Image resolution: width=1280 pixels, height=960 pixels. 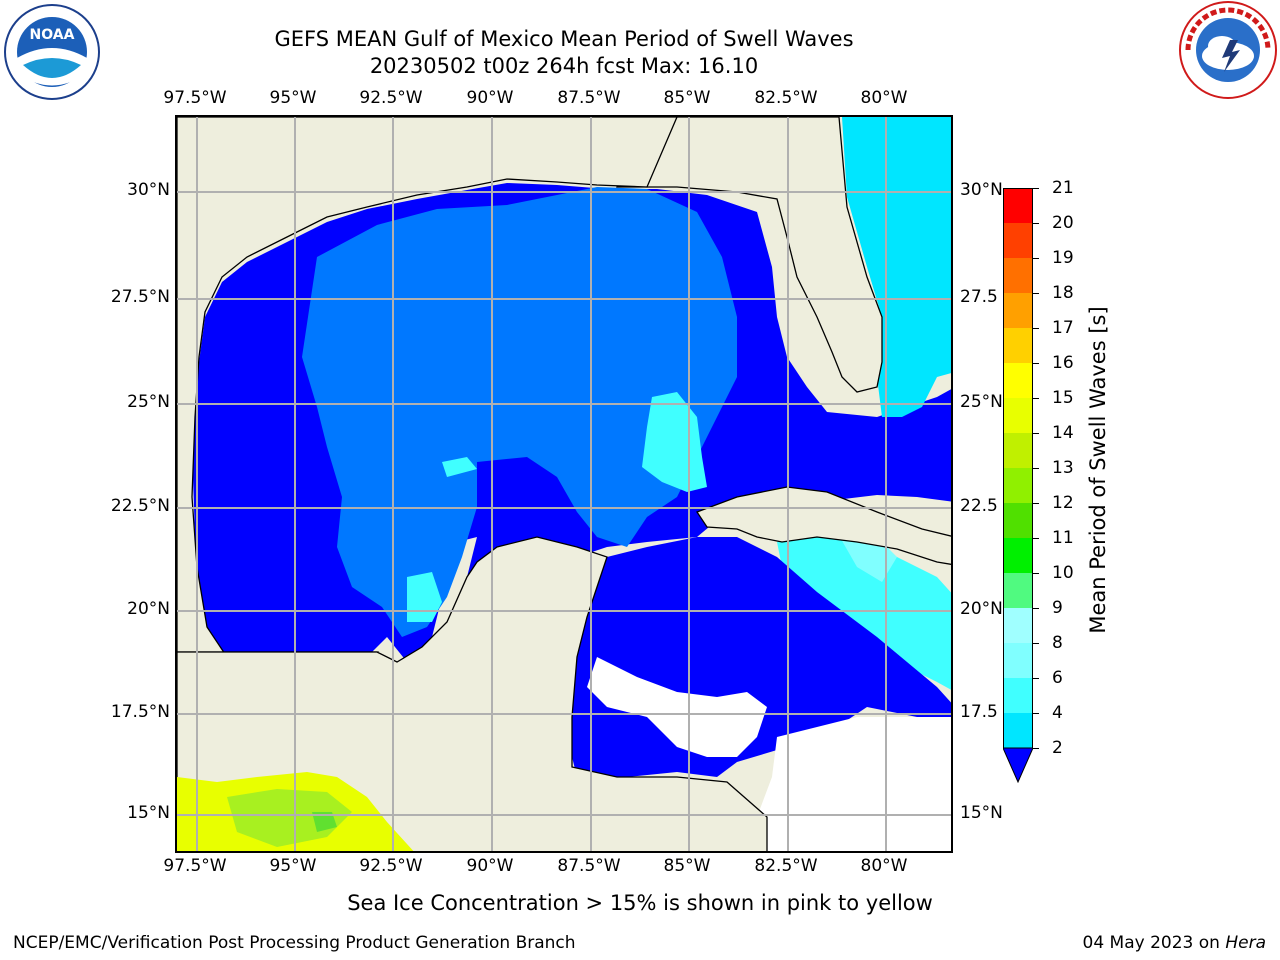 What do you see at coordinates (1057, 748) in the screenshot?
I see `colorbar-tick-label: 2` at bounding box center [1057, 748].